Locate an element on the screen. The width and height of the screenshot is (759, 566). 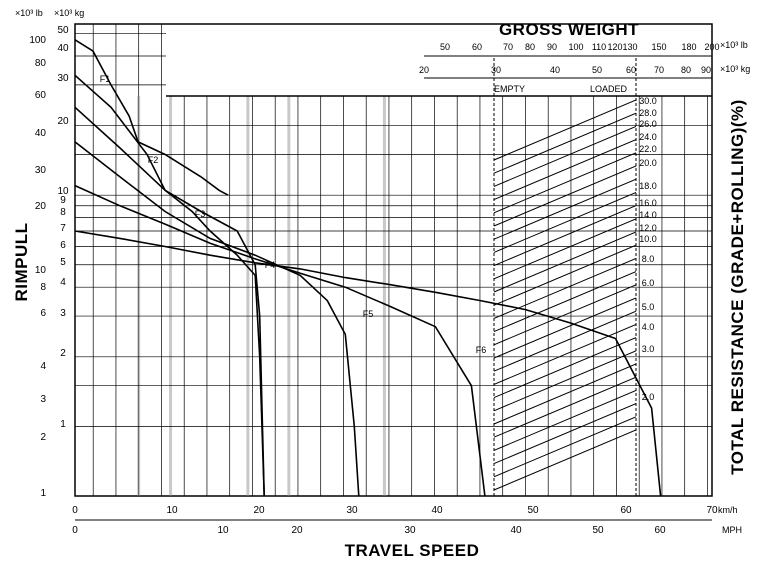
gw-tick-kg: 70 is located at coordinates (659, 70).